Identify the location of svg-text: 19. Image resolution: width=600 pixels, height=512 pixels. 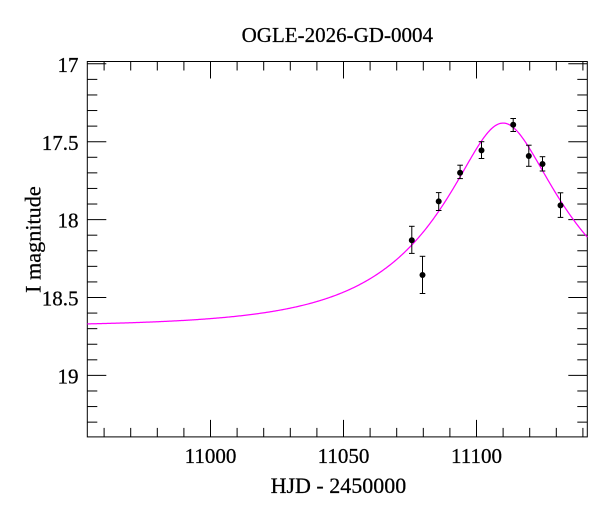
(68, 376).